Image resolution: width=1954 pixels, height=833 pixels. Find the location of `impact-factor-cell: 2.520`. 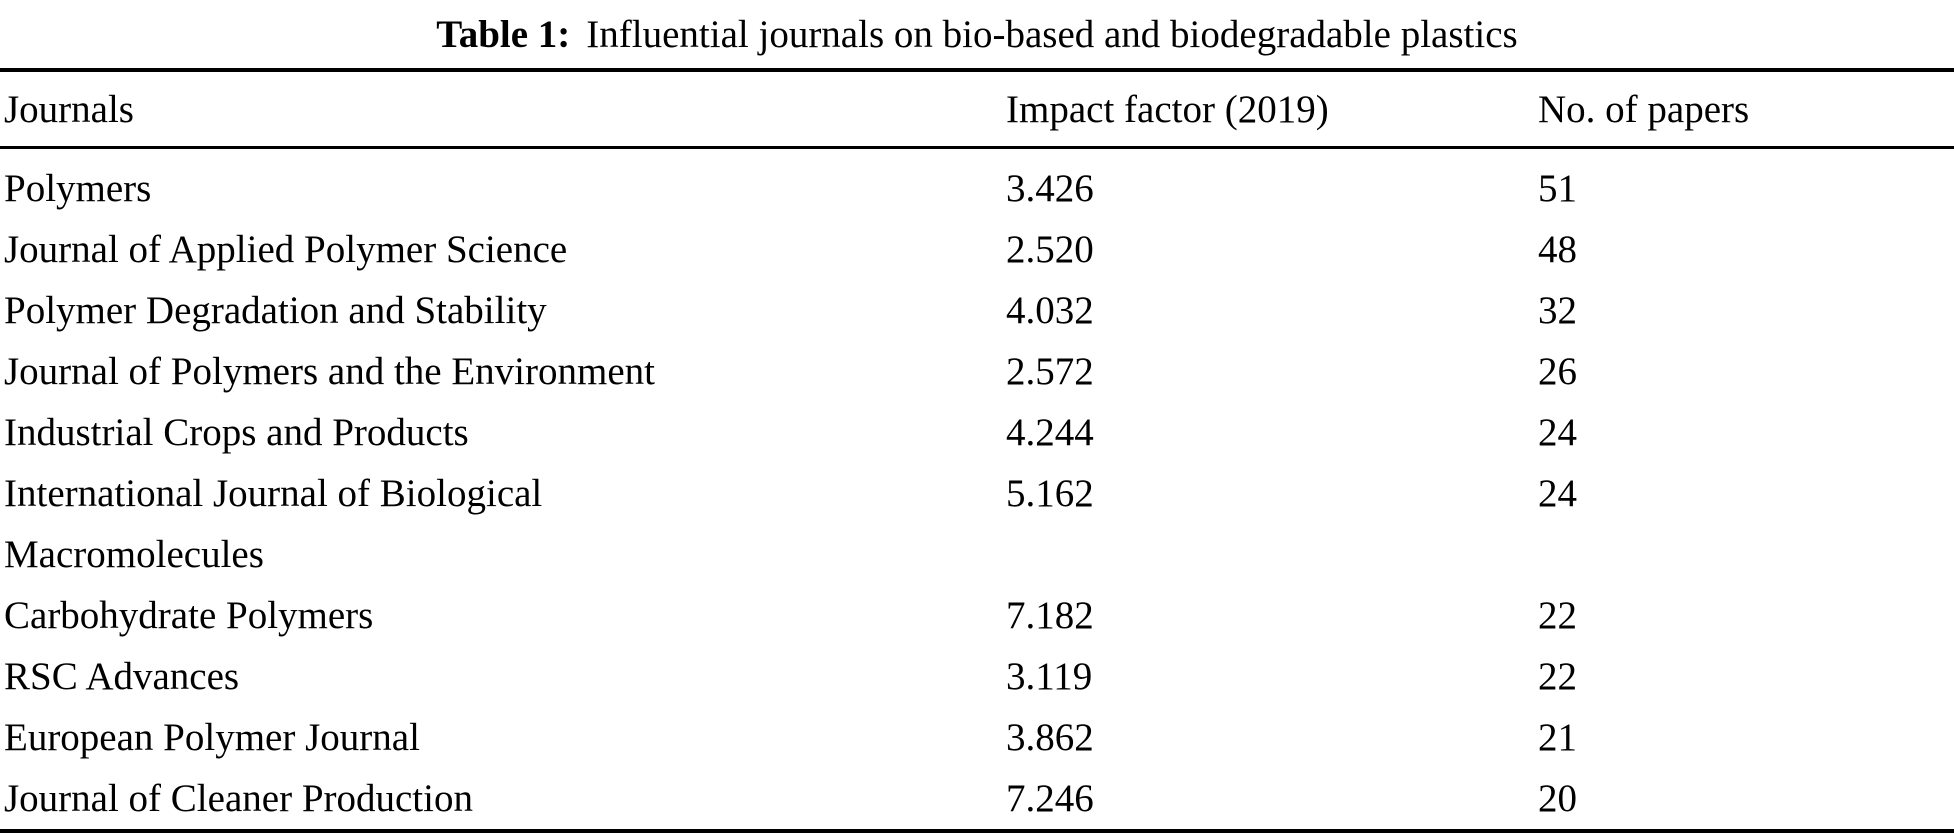

impact-factor-cell: 2.520 is located at coordinates (1050, 249).